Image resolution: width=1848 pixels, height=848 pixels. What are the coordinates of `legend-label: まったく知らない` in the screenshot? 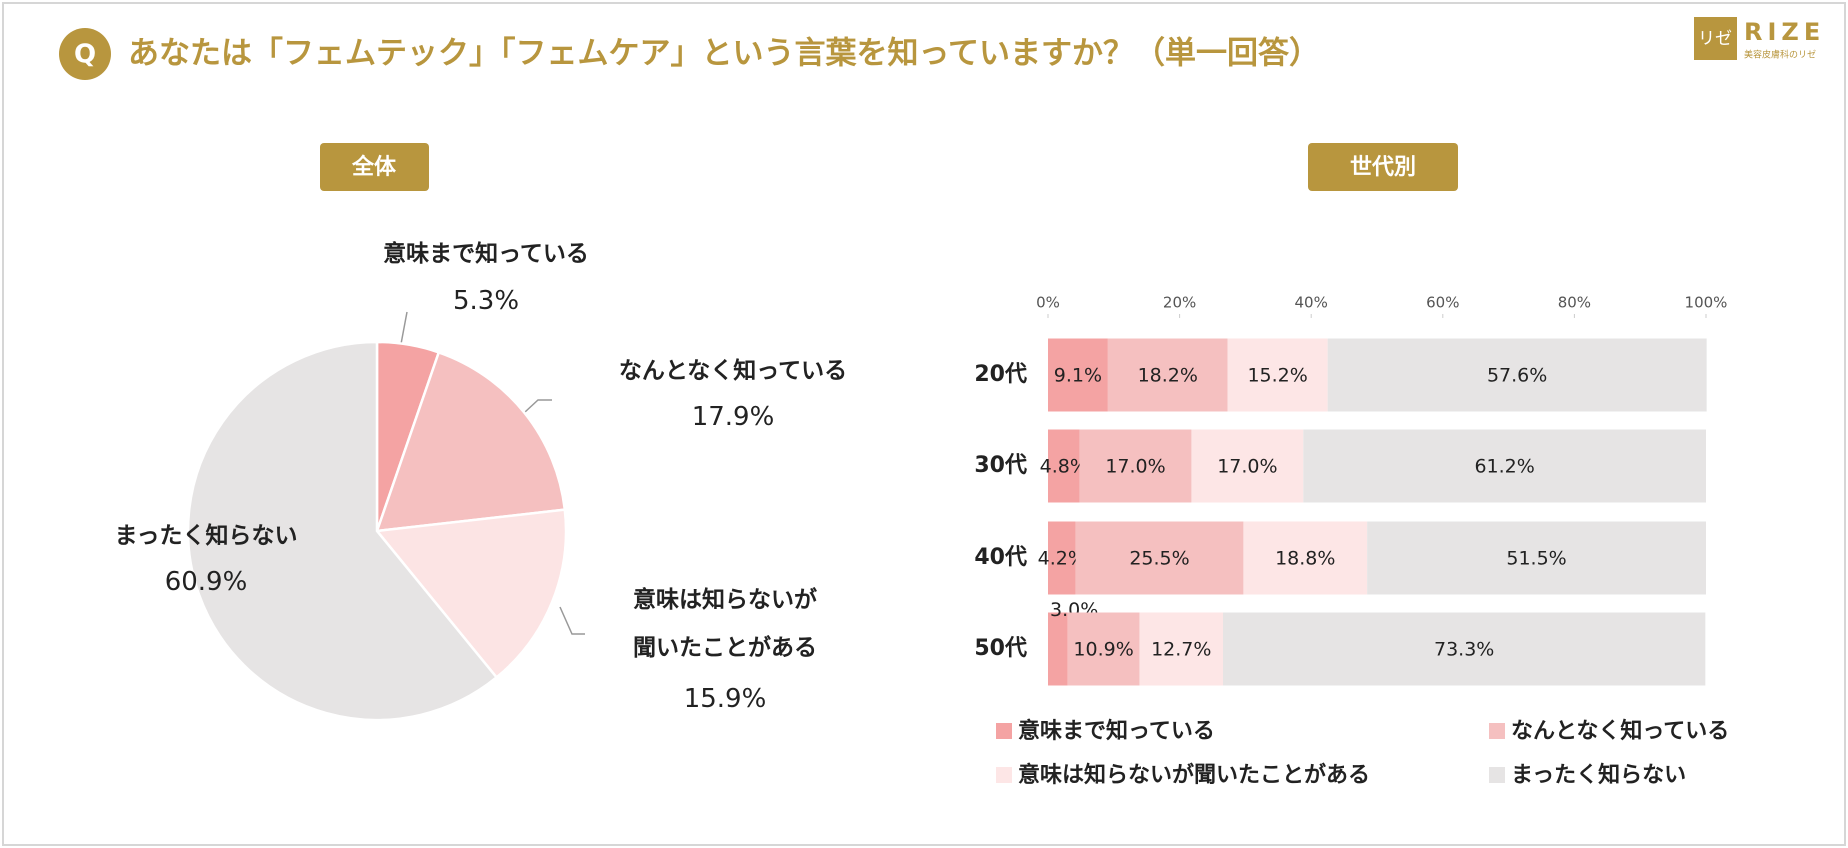 It's located at (1598, 775).